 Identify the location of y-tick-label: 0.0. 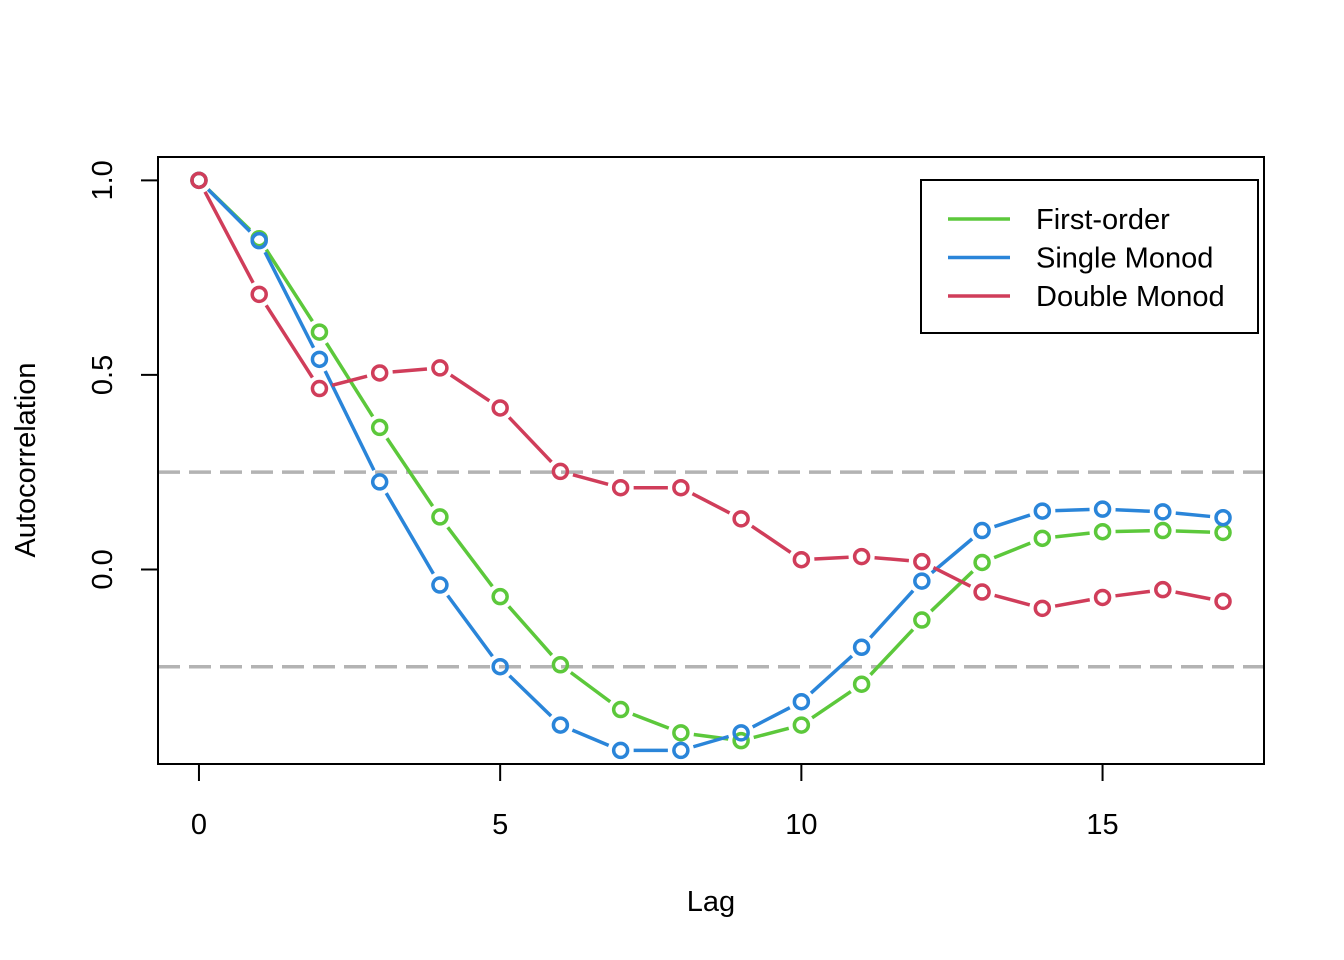
(103, 569).